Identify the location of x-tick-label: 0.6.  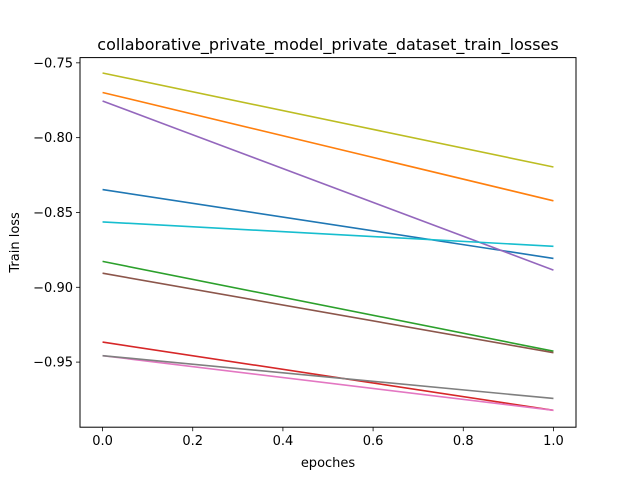
(373, 441).